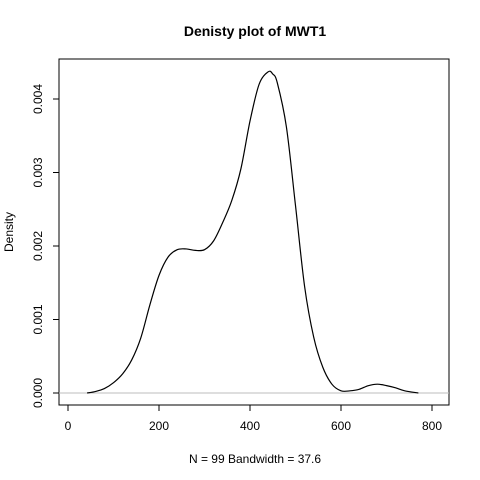  I want to click on y-tick-label-1: 0.001, so click(38, 319).